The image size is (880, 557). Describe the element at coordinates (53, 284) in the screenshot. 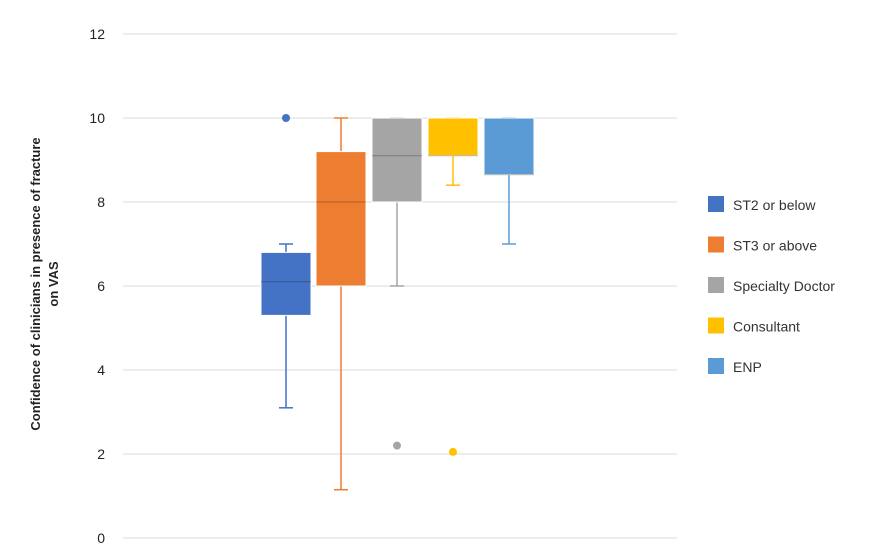

I see `y-axis-title-line-2: on VAS` at that location.